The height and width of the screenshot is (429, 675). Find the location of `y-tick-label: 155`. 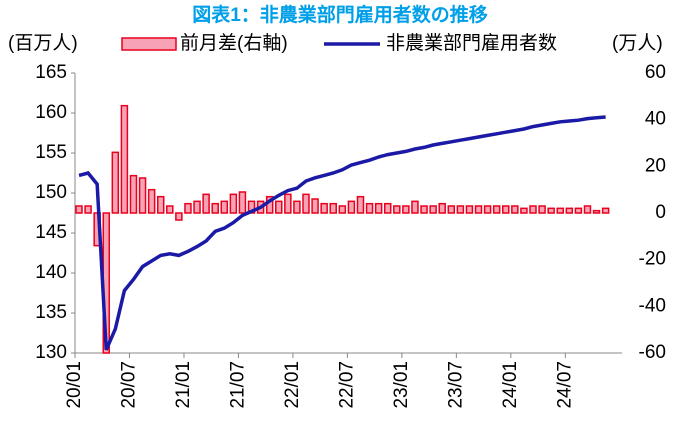

y-tick-label: 155 is located at coordinates (51, 152).